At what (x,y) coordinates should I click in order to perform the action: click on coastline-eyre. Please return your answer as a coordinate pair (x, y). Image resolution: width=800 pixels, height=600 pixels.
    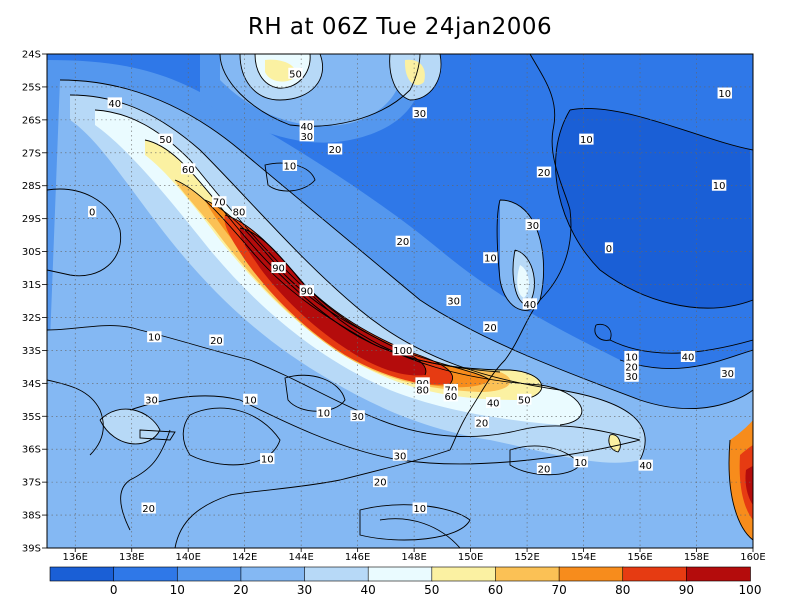
    Looking at the image, I should click on (75, 417).